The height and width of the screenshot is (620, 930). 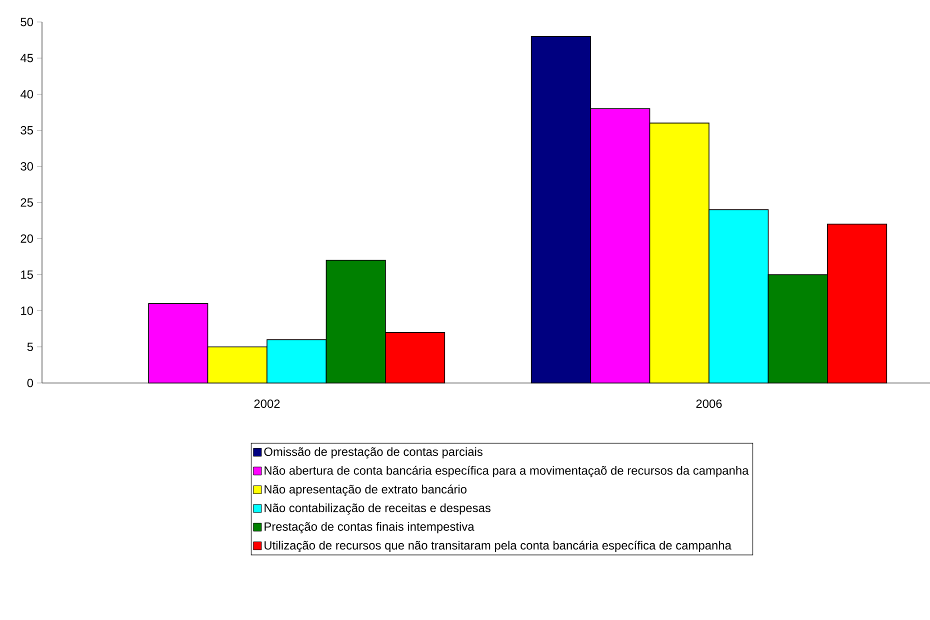 I want to click on y-tick-label: 5, so click(x=30, y=347).